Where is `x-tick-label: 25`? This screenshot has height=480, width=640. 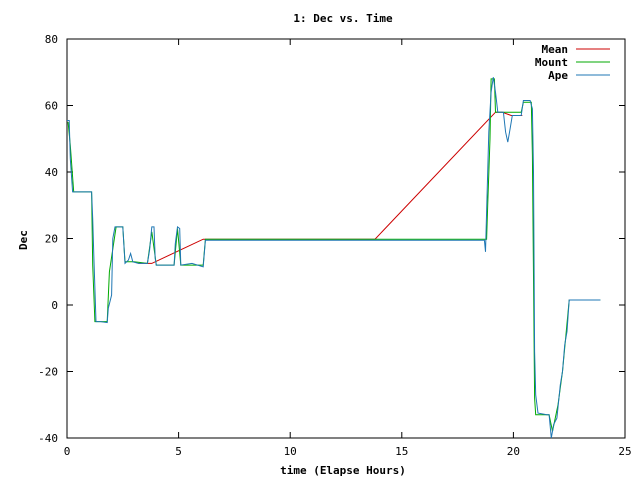
x-tick-label: 25 is located at coordinates (624, 451).